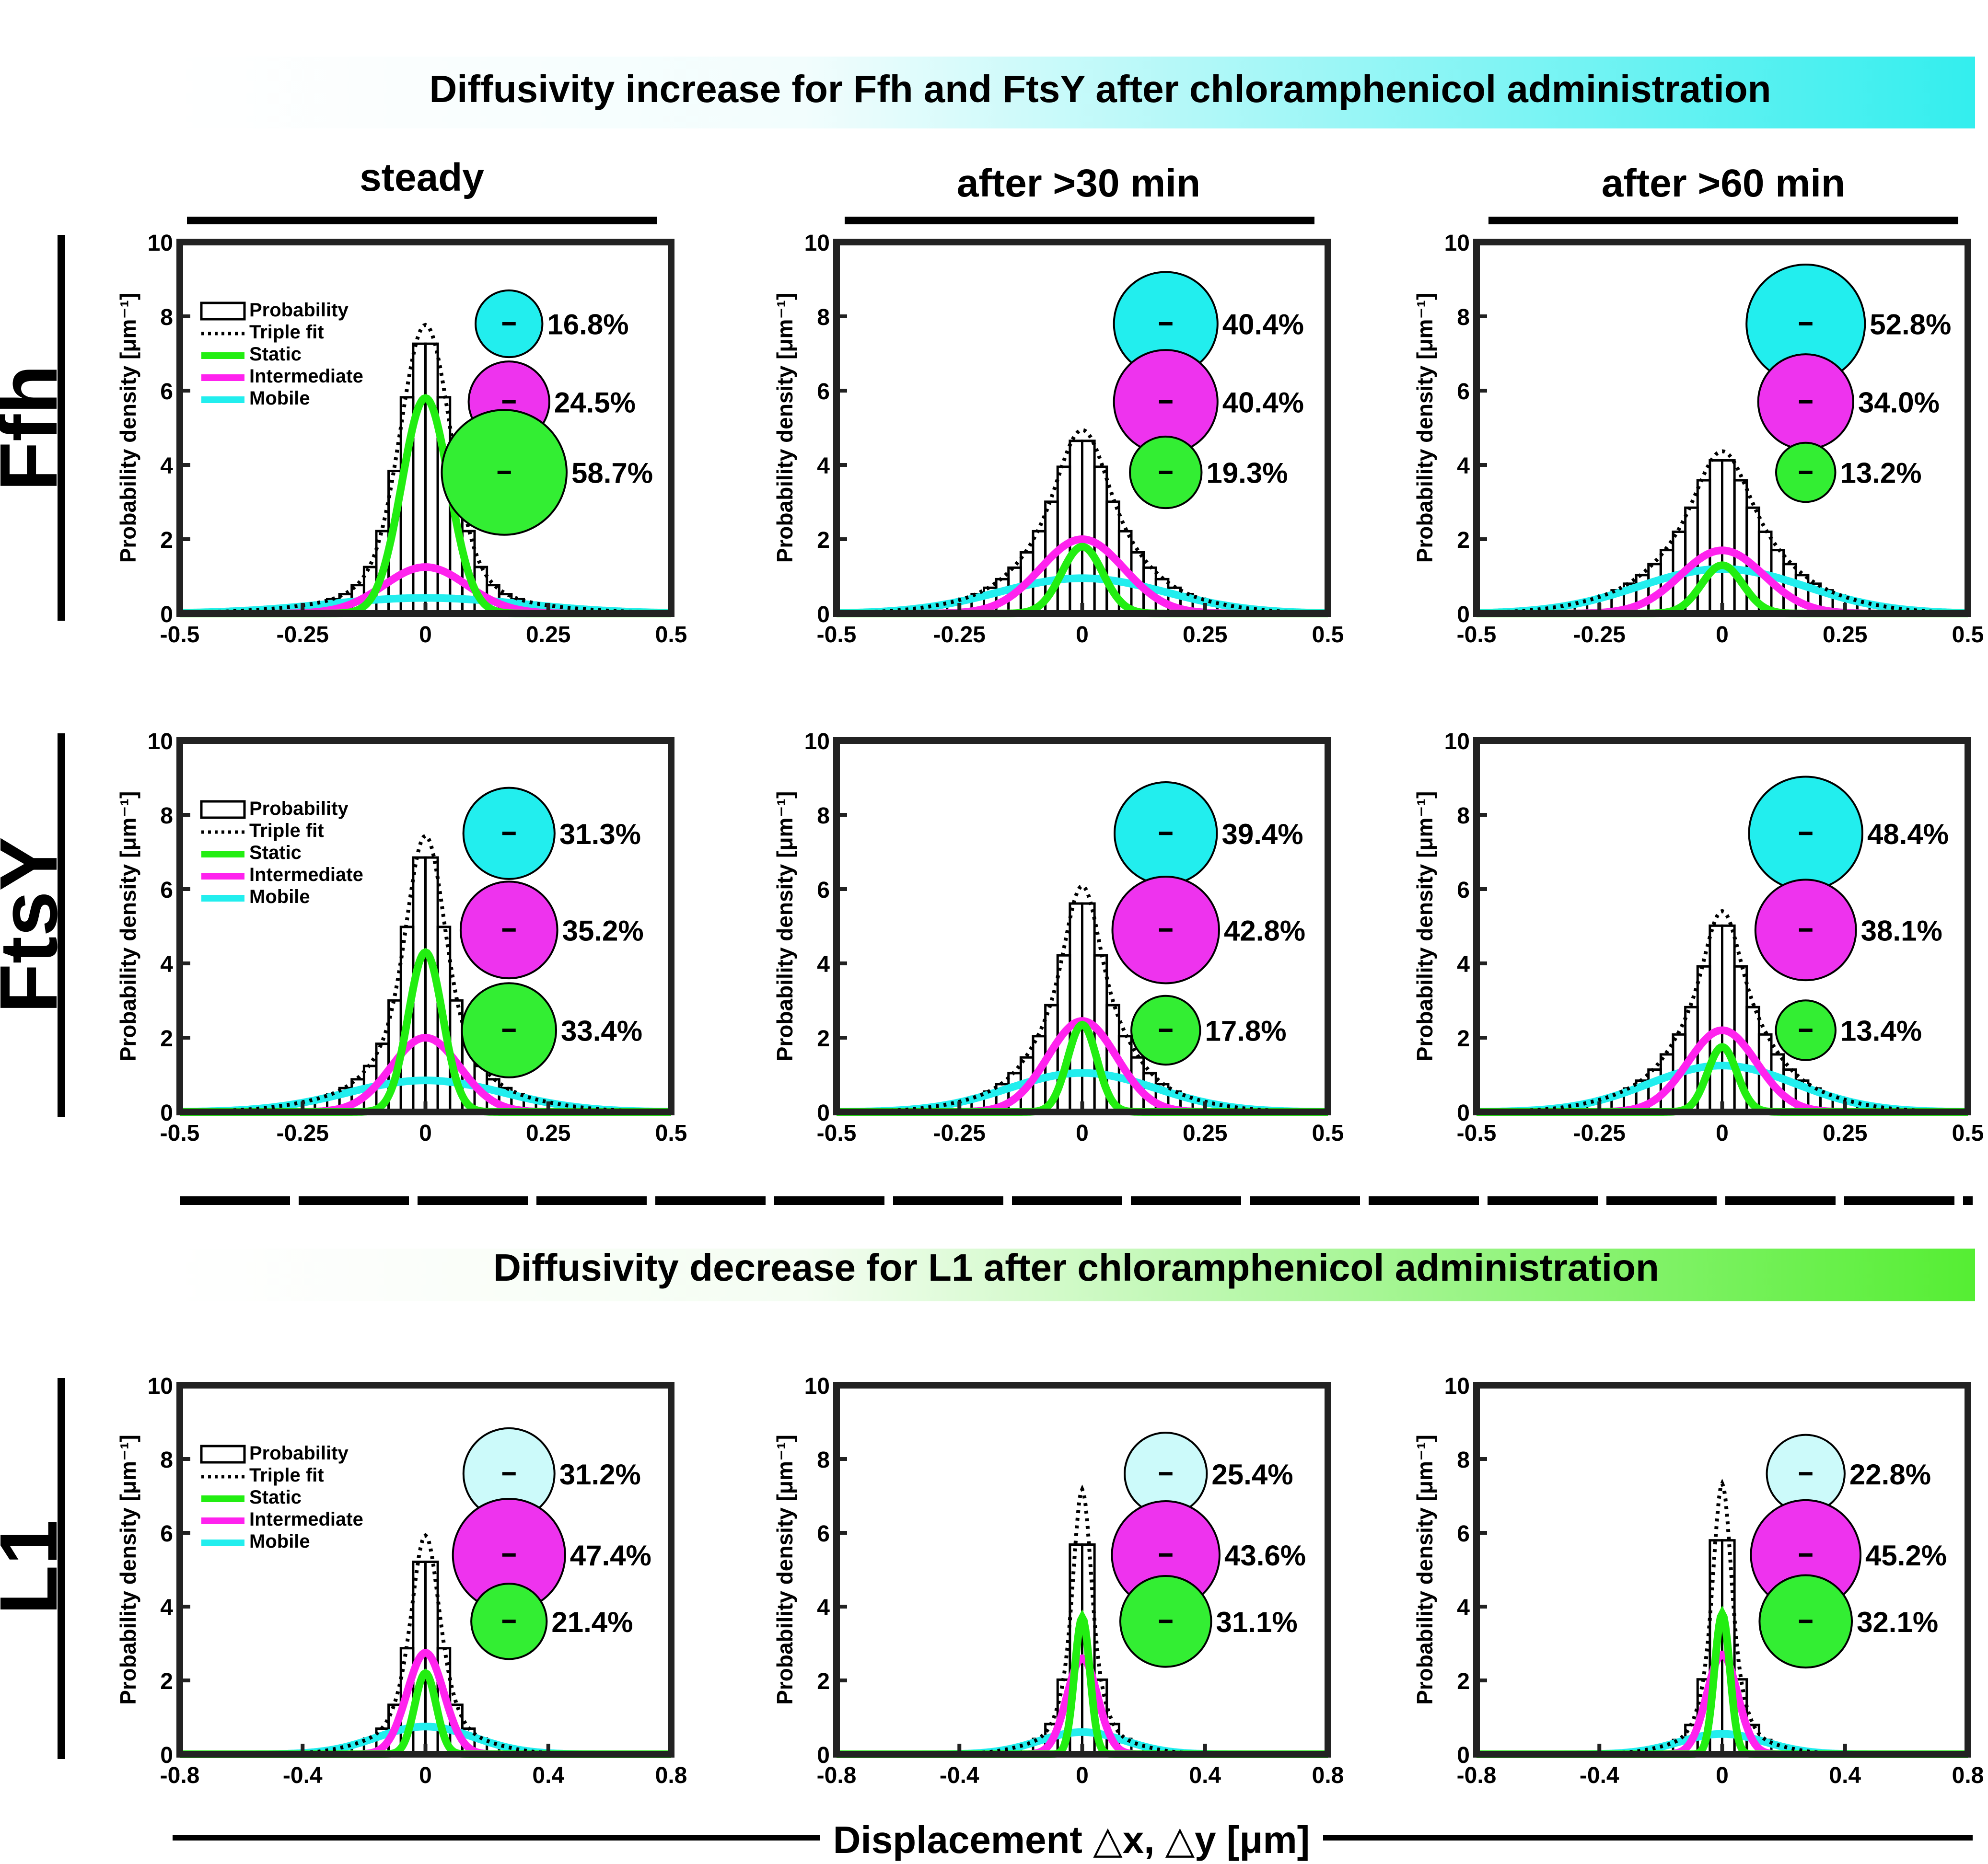 The image size is (1988, 1864). Describe the element at coordinates (275, 354) in the screenshot. I see `legend-label: Static` at that location.